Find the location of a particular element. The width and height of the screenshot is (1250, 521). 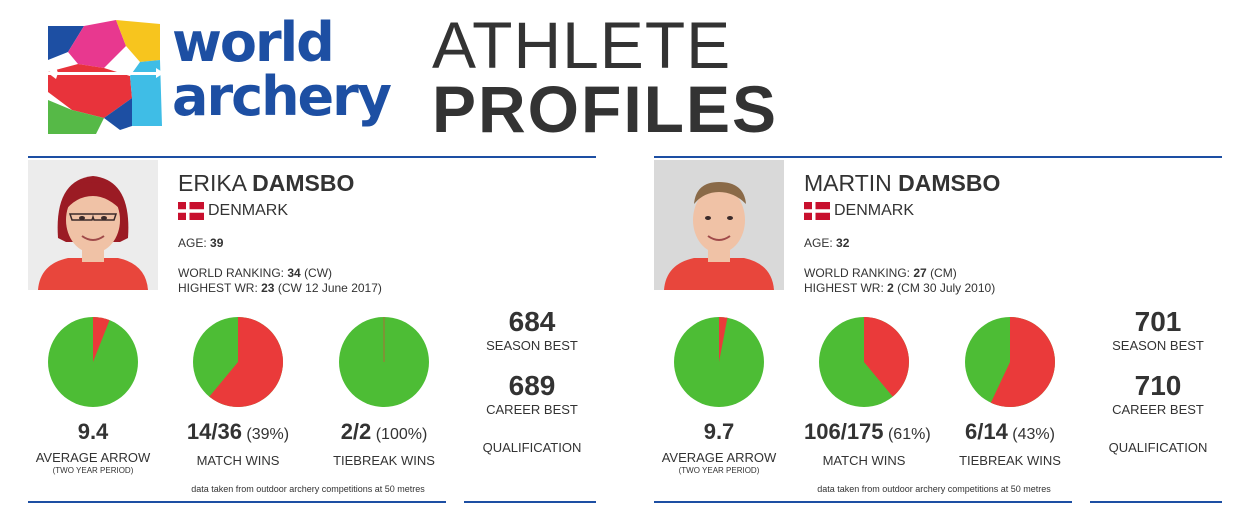

stat-value: 14/36 (39%) is located at coordinates (238, 433).